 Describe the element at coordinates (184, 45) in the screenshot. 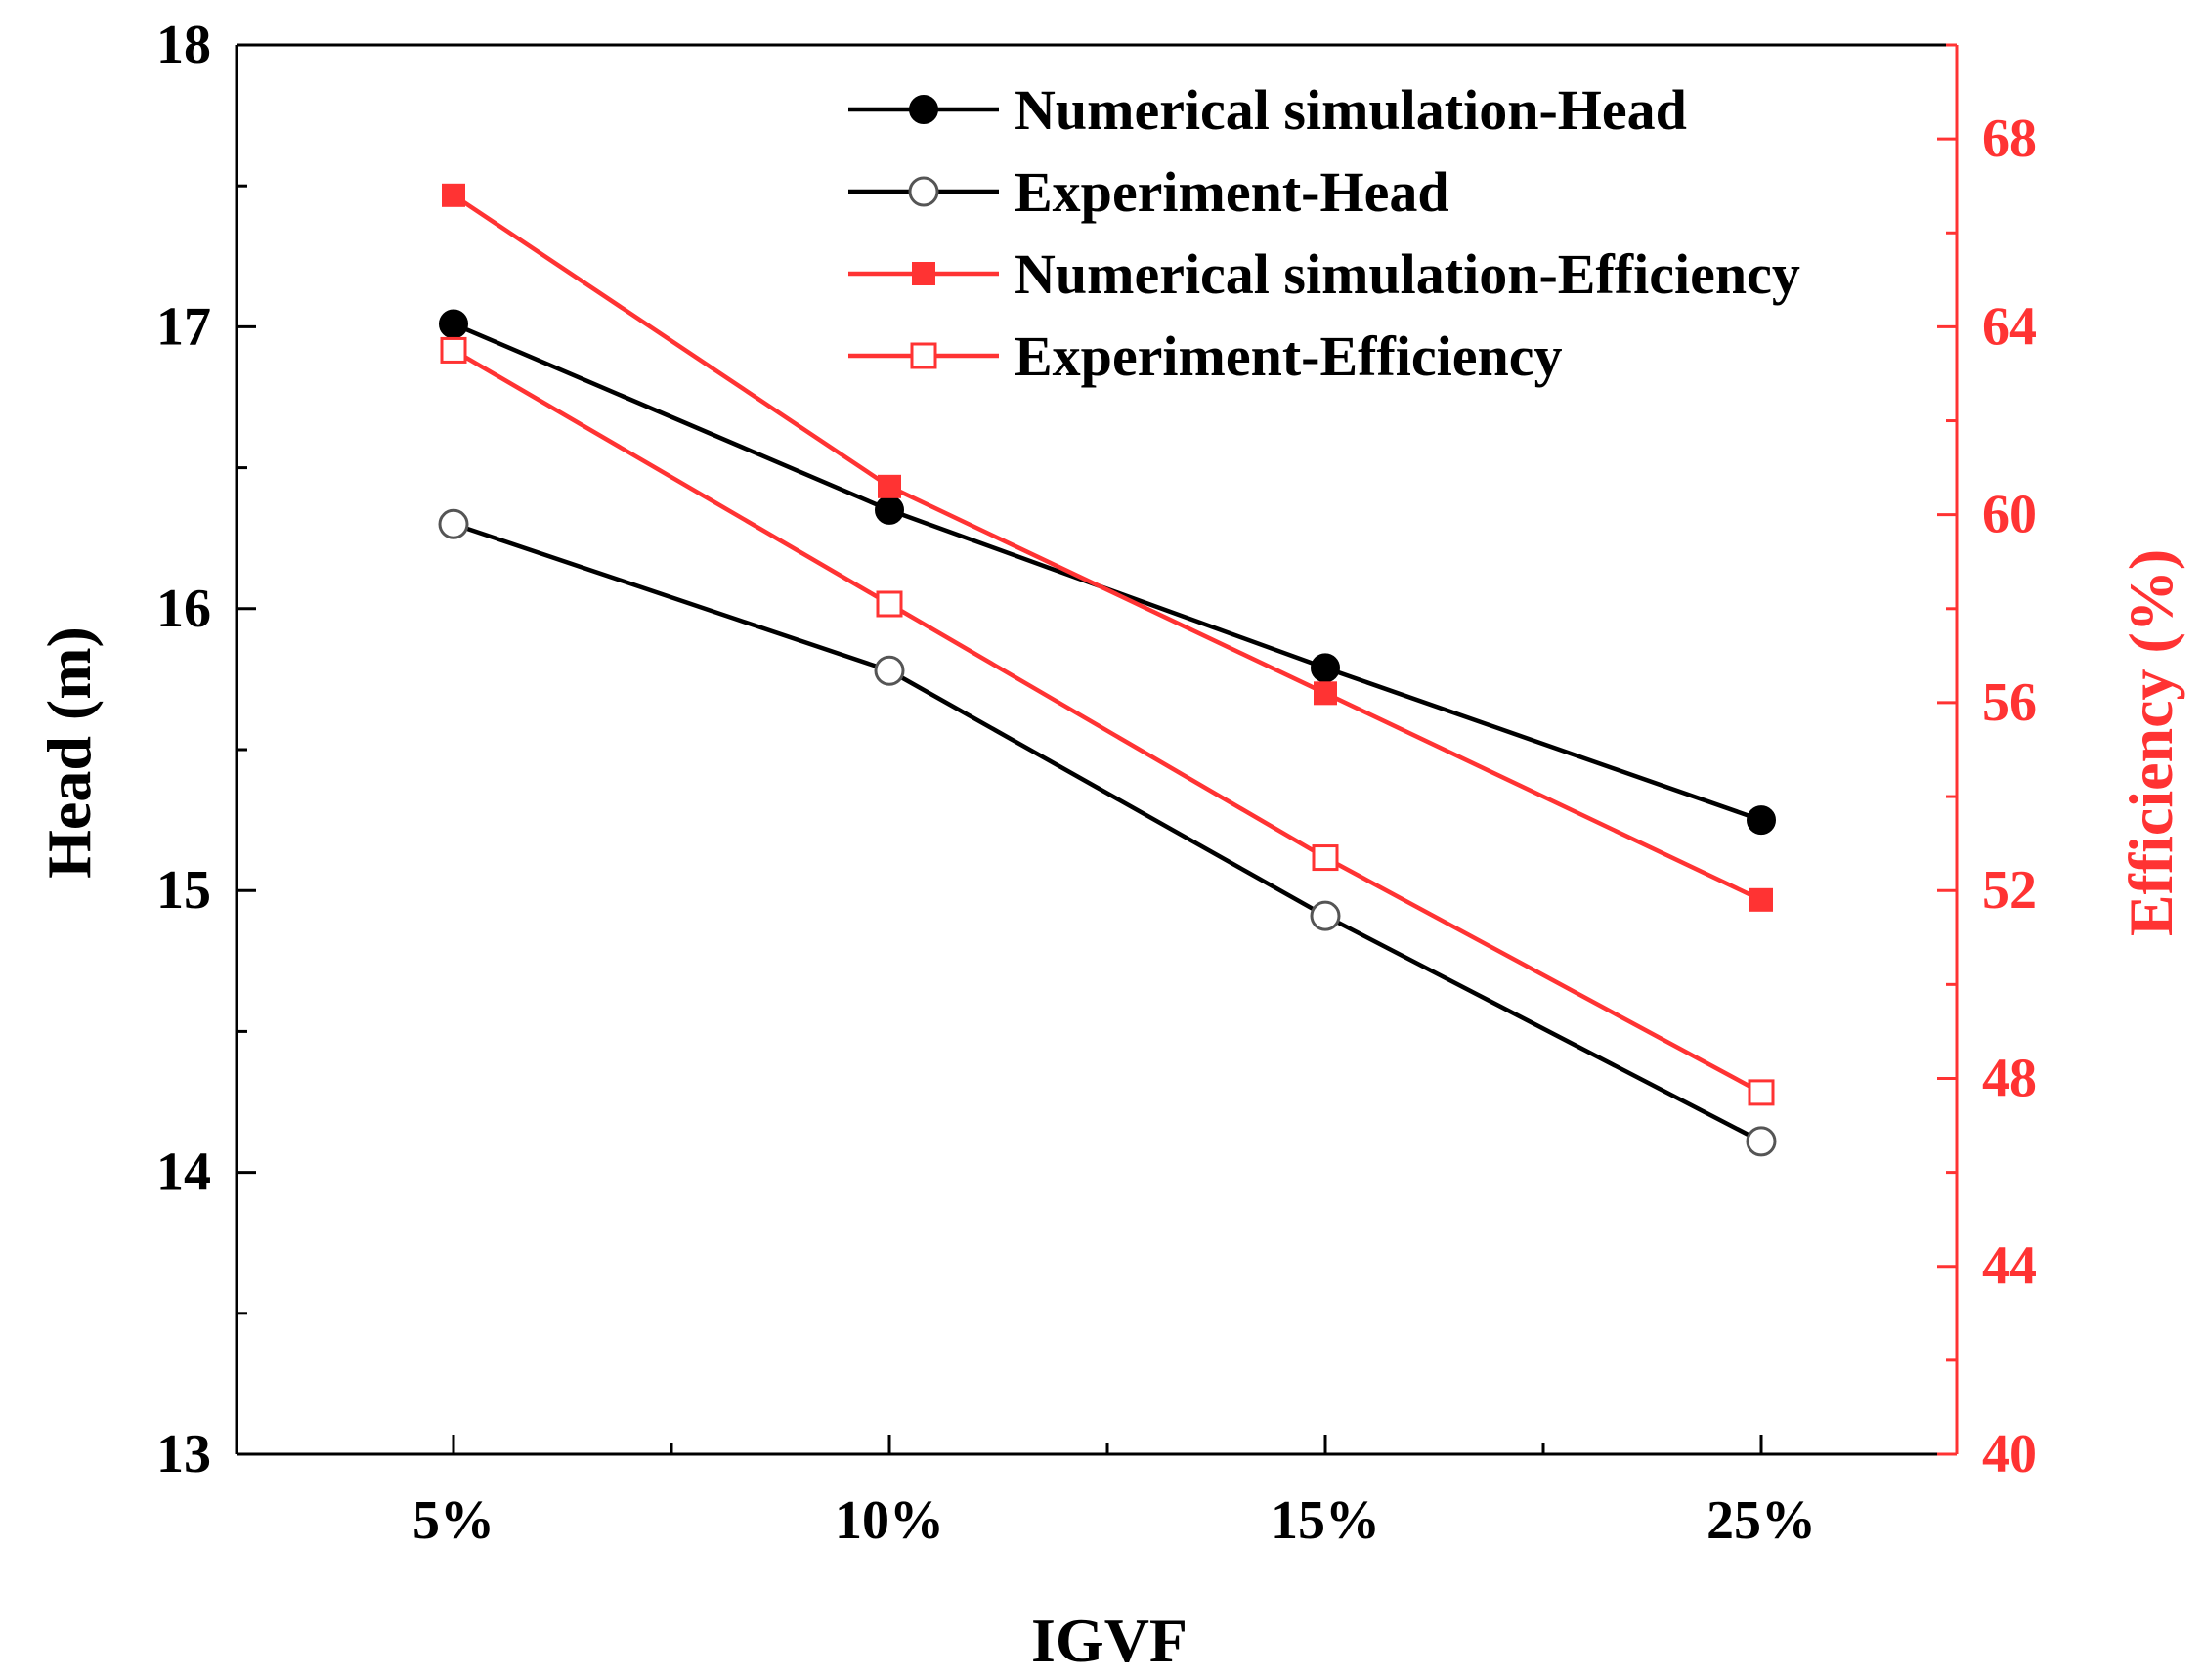

I see `left-tick-label: 18` at that location.